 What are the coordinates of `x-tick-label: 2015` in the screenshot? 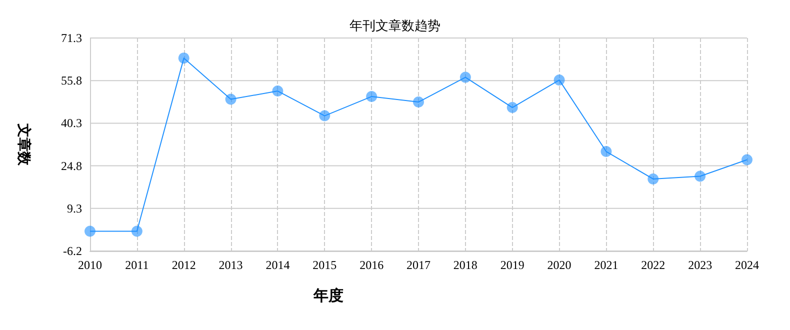 It's located at (324, 265).